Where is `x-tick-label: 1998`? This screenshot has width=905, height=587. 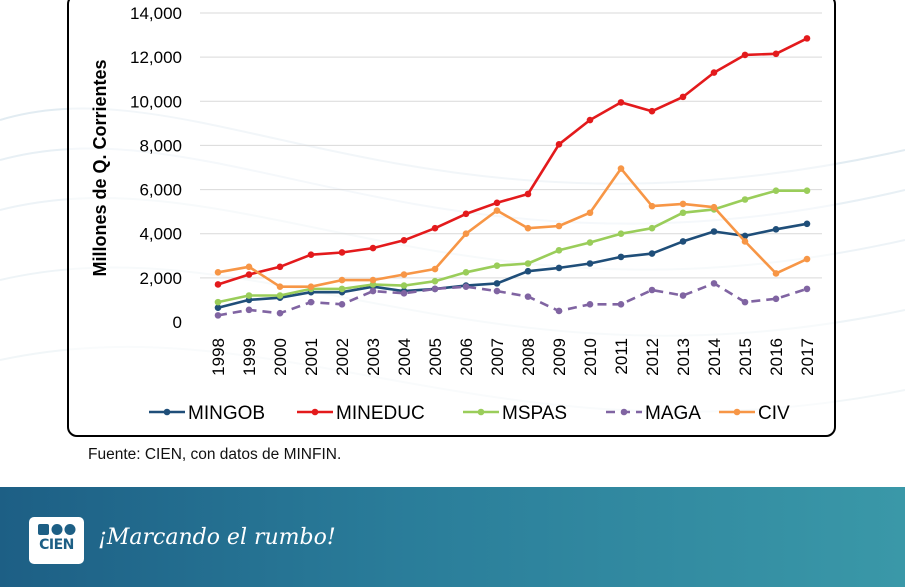 x-tick-label: 1998 is located at coordinates (218, 357).